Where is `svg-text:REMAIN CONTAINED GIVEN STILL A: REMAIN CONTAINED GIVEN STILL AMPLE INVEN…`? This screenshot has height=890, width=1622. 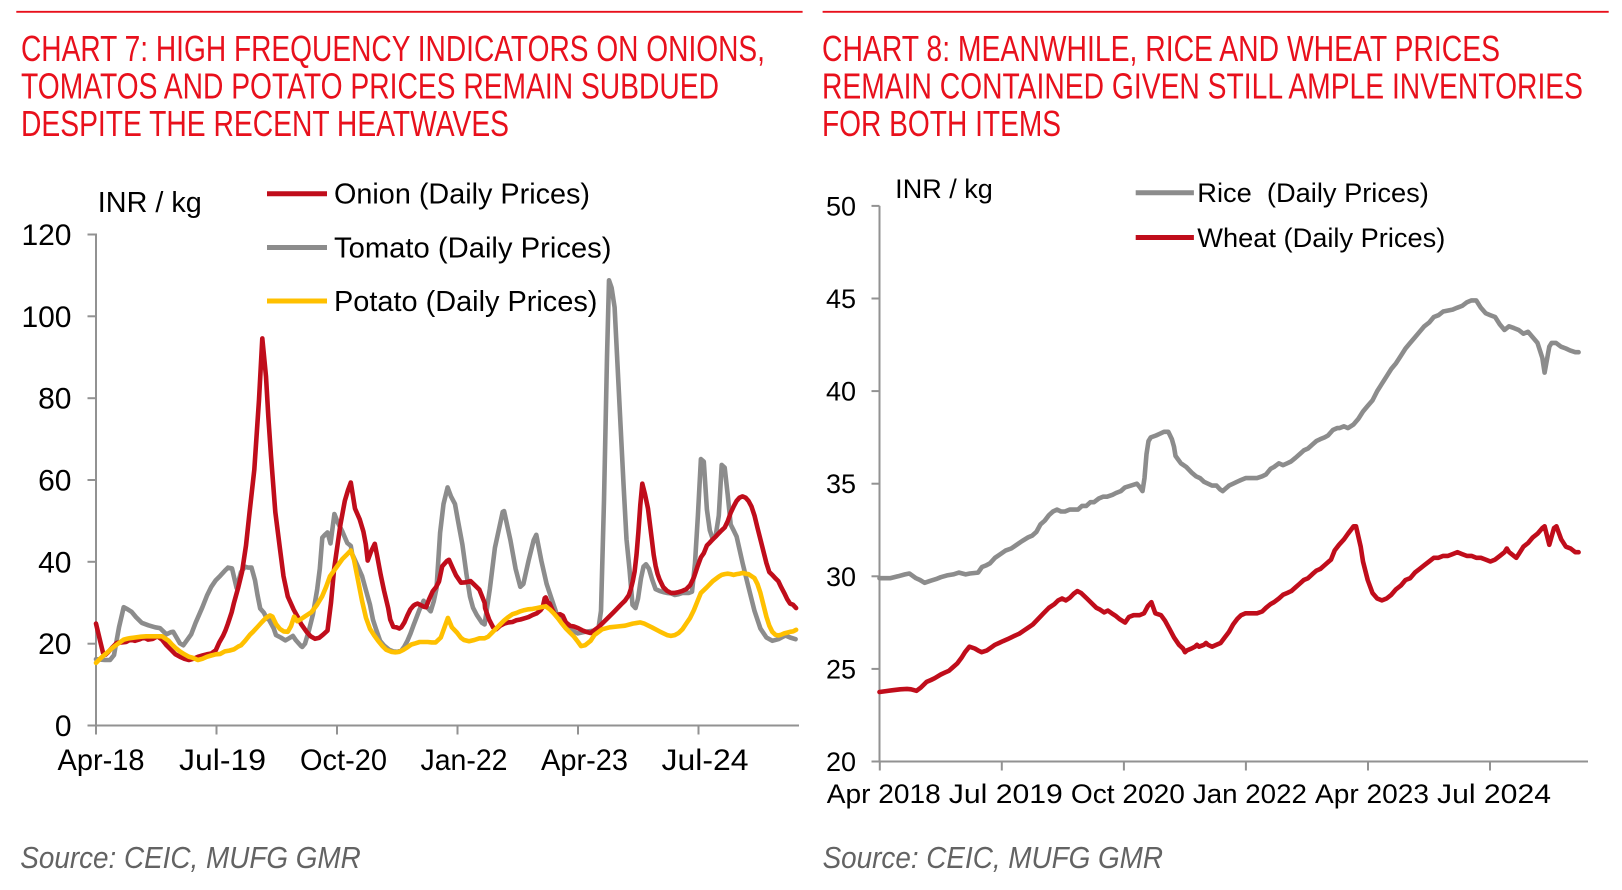
svg-text:REMAIN CONTAINED GIVEN STILL A: REMAIN CONTAINED GIVEN STILL AMPLE INVEN… is located at coordinates (1202, 86).